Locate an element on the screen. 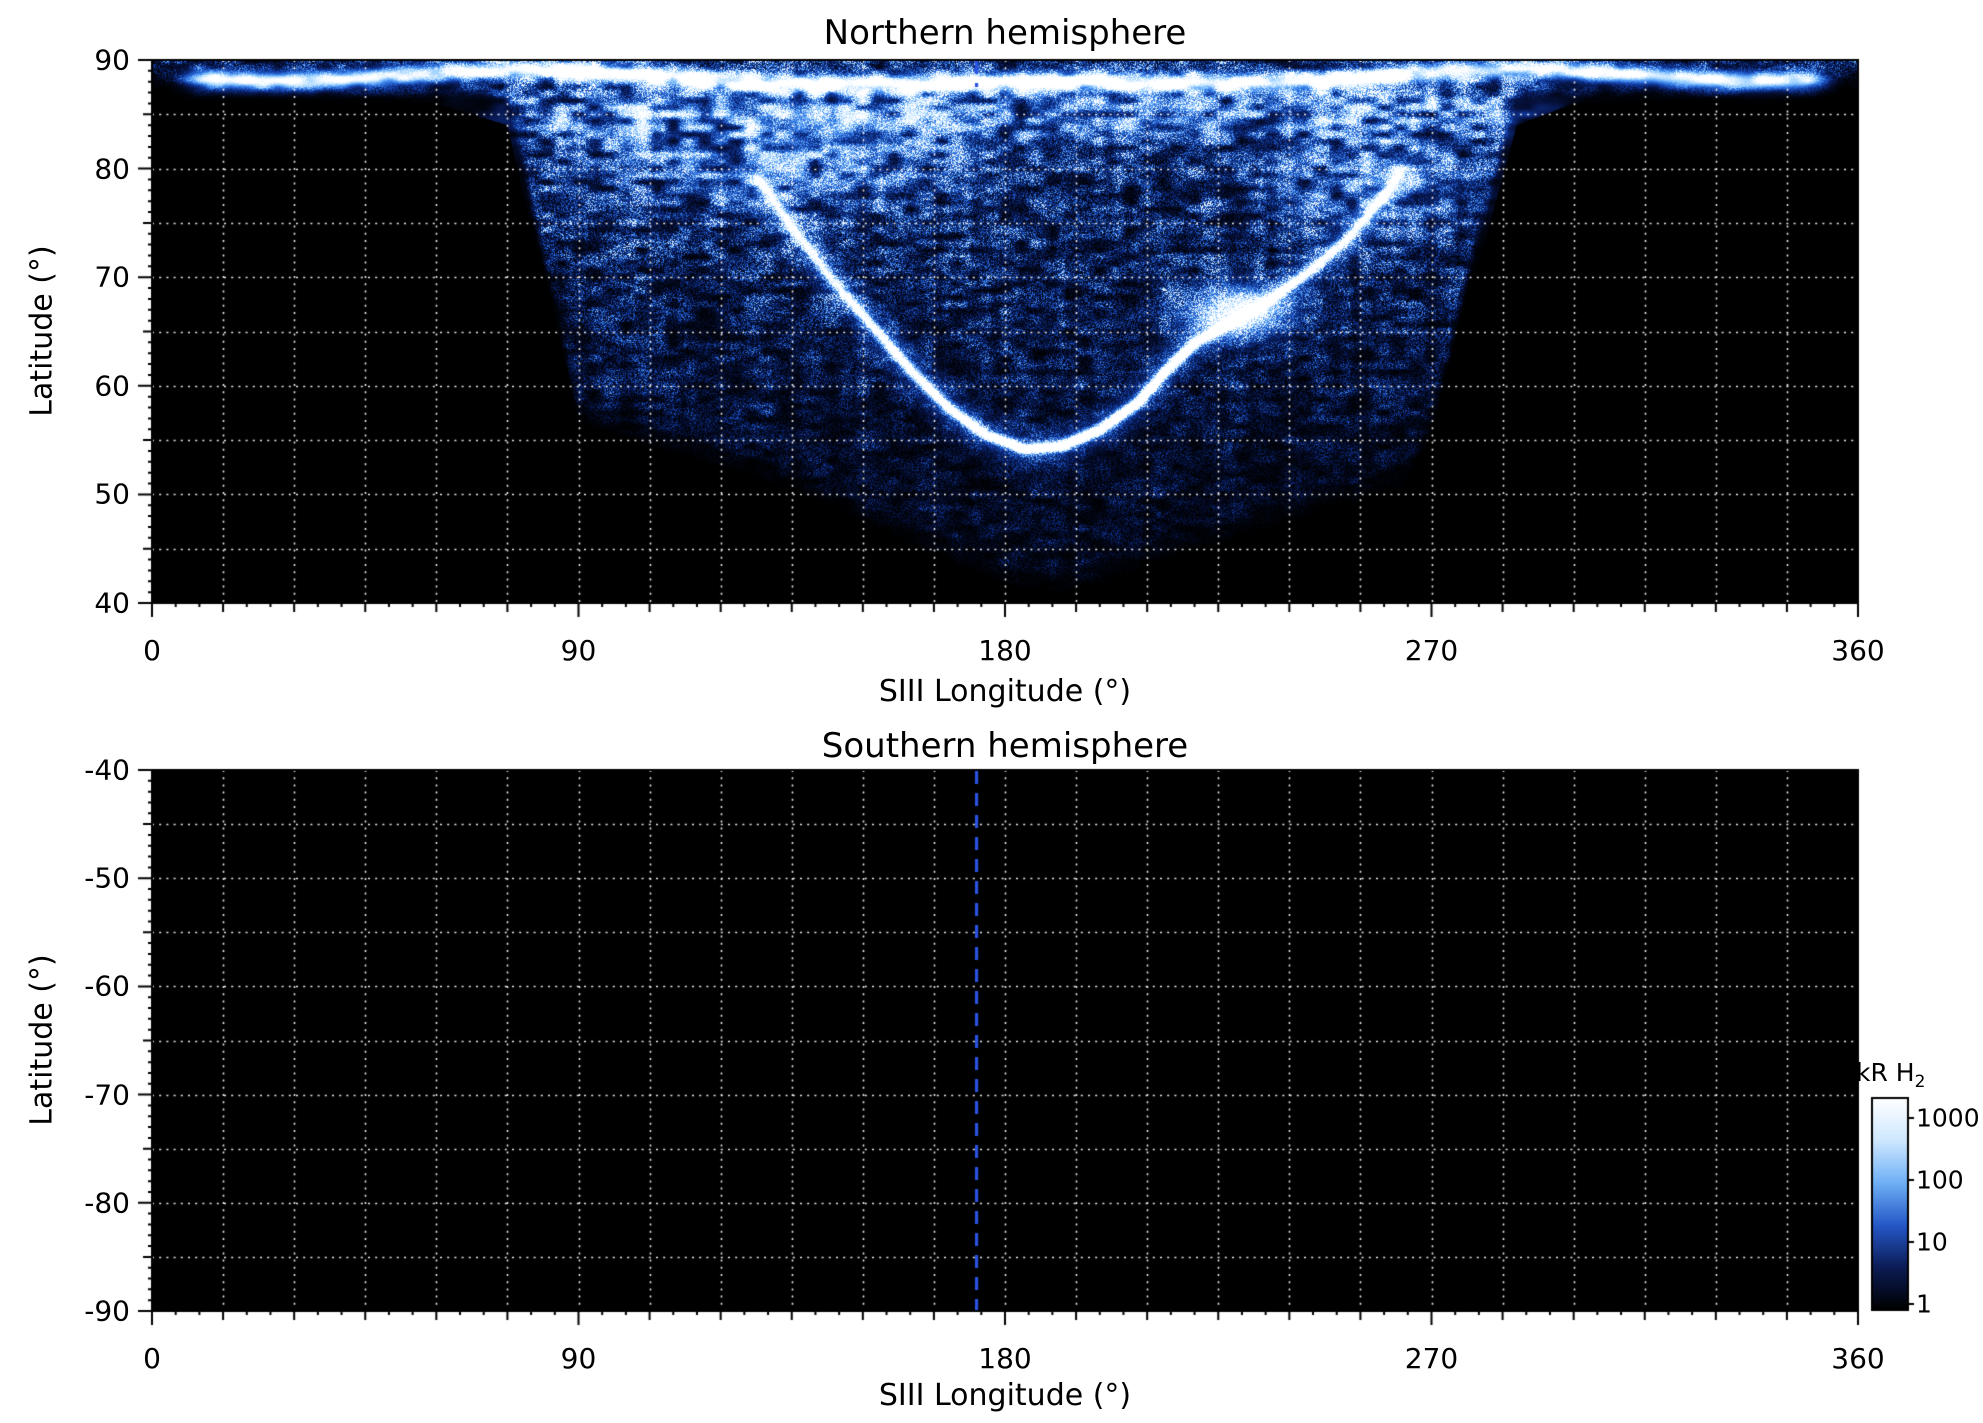 This screenshot has height=1423, width=1983. colorbar-unit-subscript: 2 is located at coordinates (1920, 1082).